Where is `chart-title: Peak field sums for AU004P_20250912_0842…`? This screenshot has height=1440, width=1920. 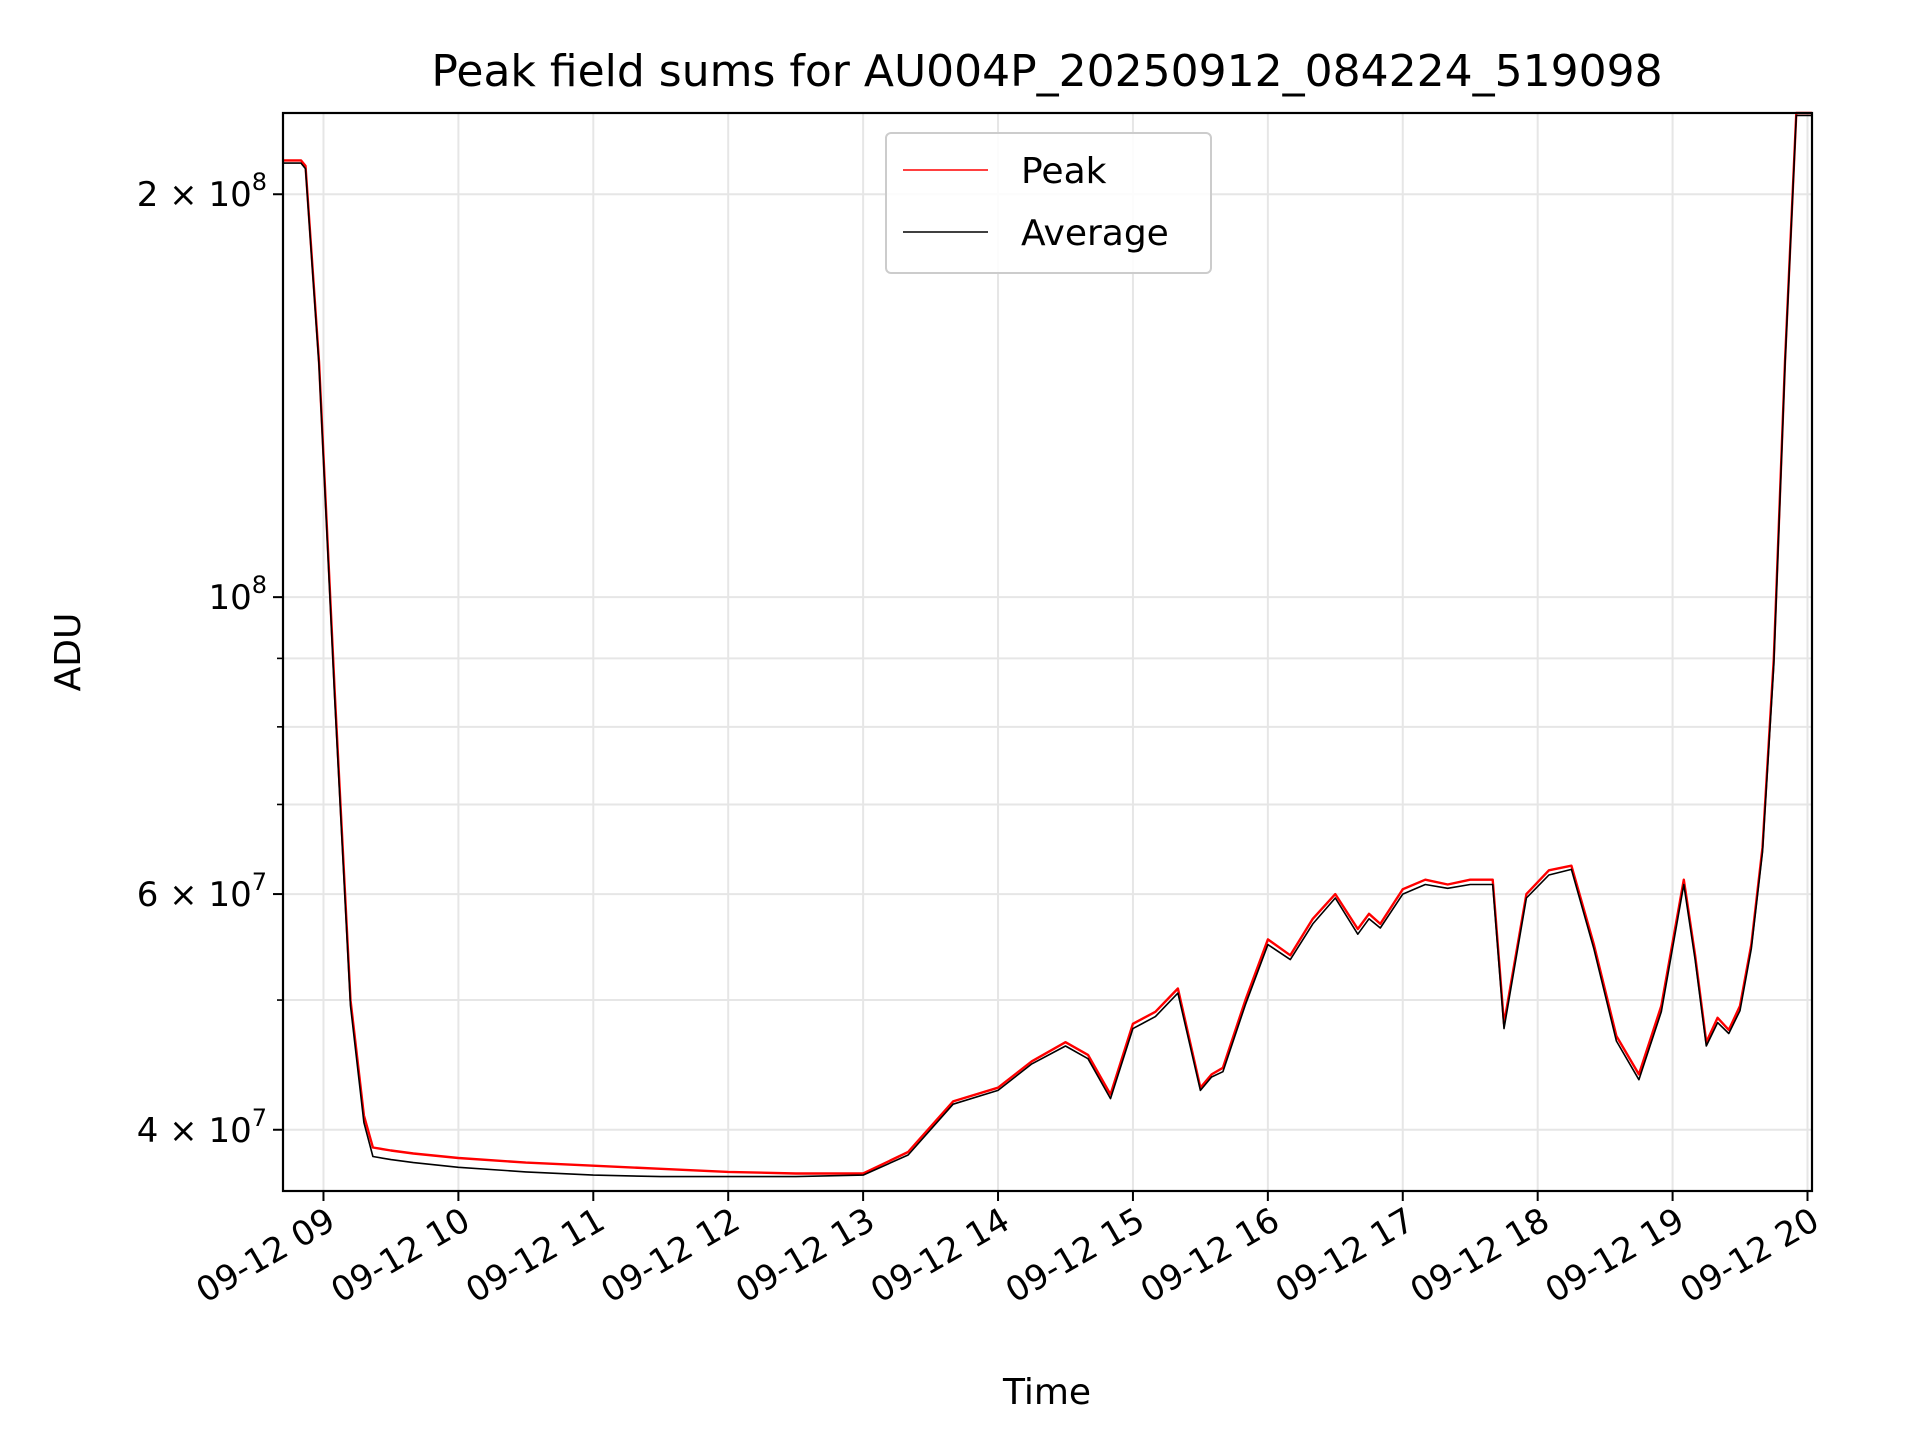 chart-title: Peak field sums for AU004P_20250912_0842… is located at coordinates (1046, 71).